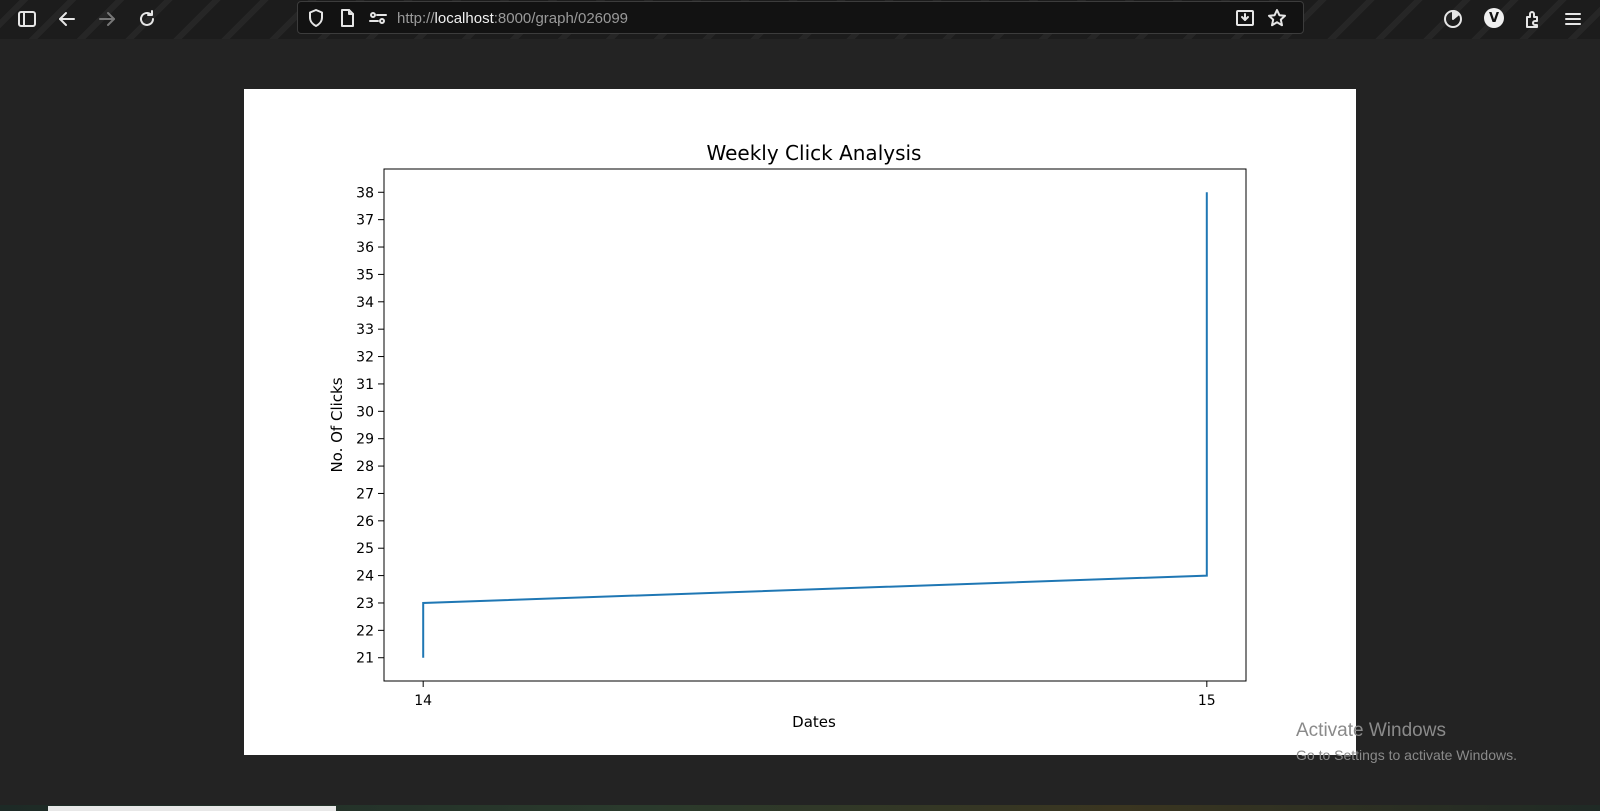  What do you see at coordinates (1277, 18) in the screenshot?
I see `bookmark-star-icon` at bounding box center [1277, 18].